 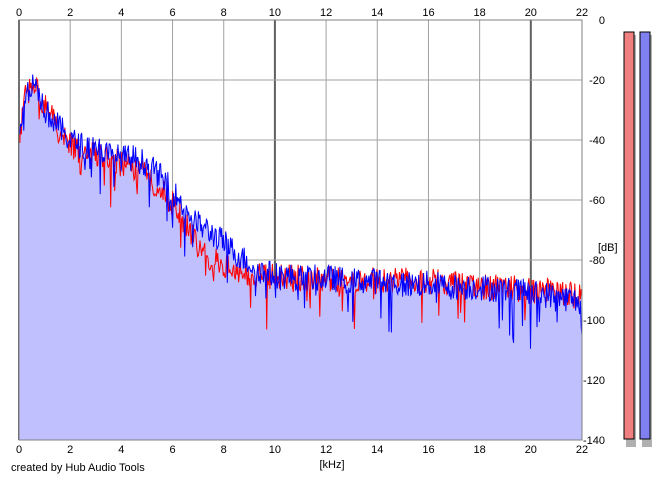 I want to click on x-tick-label-top: 18, so click(x=480, y=13).